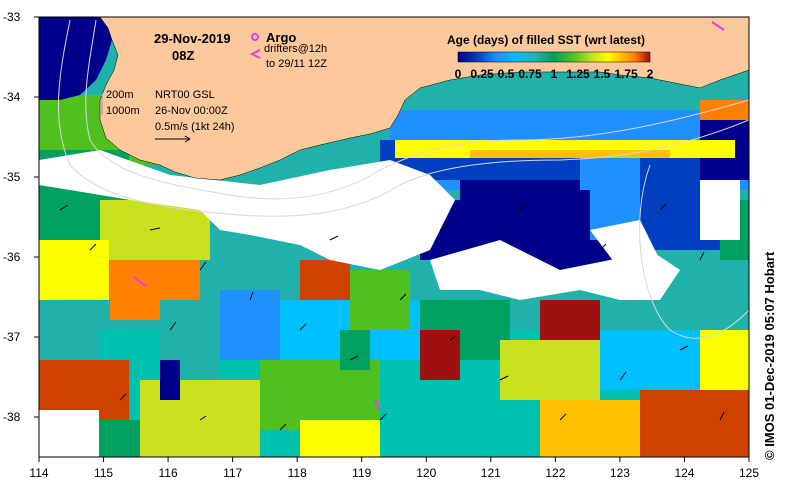 This screenshot has width=790, height=492. I want to click on x-tick-label: 115, so click(103, 473).